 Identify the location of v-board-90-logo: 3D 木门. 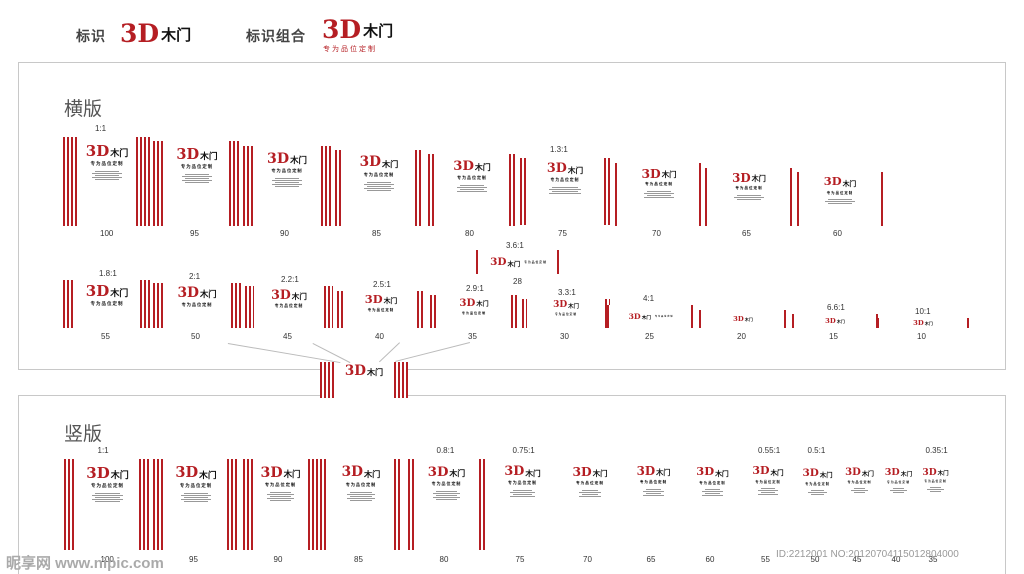
(281, 473).